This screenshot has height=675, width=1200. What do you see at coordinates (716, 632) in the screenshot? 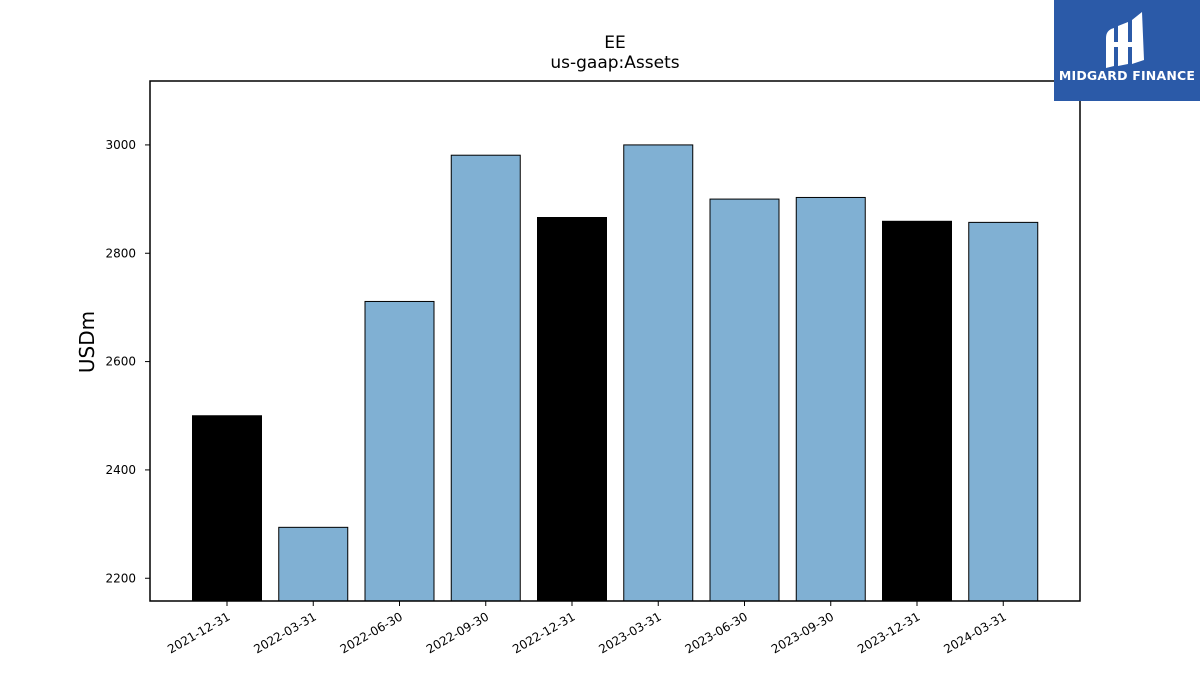
I see `x-tick-label: 2023-06-30` at bounding box center [716, 632].